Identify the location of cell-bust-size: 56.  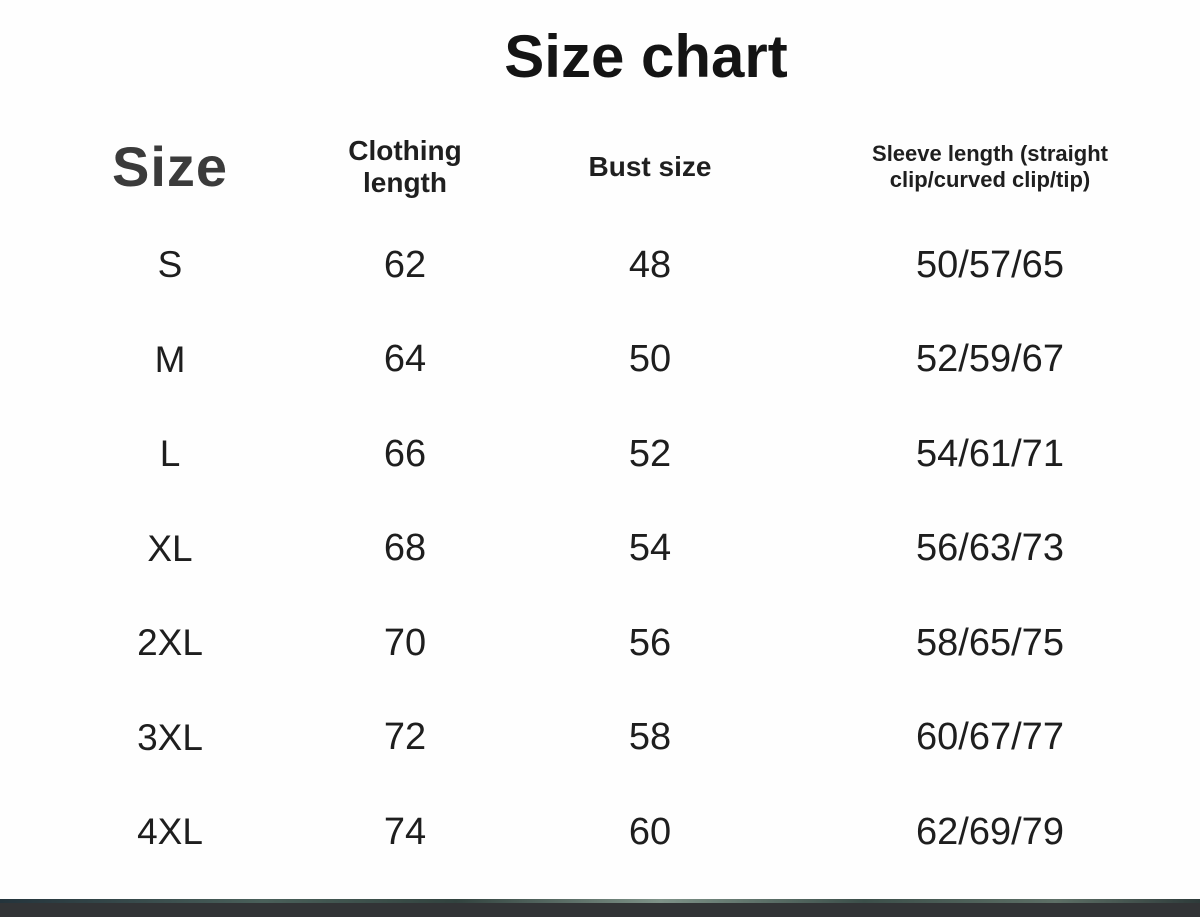
(650, 642).